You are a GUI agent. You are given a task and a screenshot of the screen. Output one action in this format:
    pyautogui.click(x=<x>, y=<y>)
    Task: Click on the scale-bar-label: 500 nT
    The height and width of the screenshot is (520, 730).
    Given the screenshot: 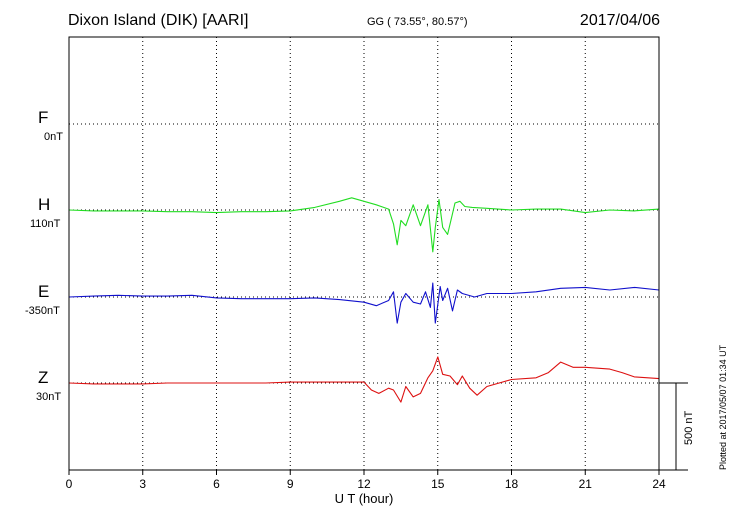 What is the action you would take?
    pyautogui.click(x=689, y=427)
    